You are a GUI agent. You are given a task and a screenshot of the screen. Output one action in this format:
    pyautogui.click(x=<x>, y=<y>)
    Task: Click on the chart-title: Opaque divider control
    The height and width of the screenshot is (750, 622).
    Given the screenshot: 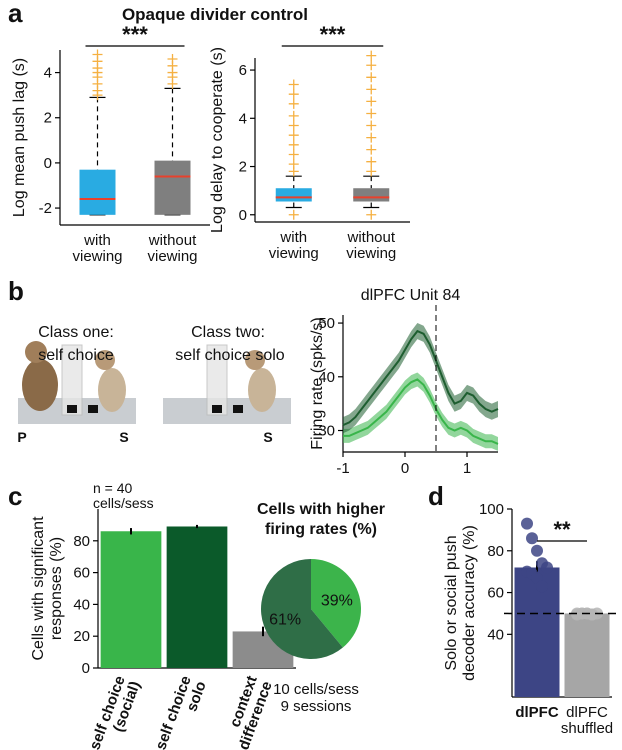 What is the action you would take?
    pyautogui.click(x=215, y=14)
    